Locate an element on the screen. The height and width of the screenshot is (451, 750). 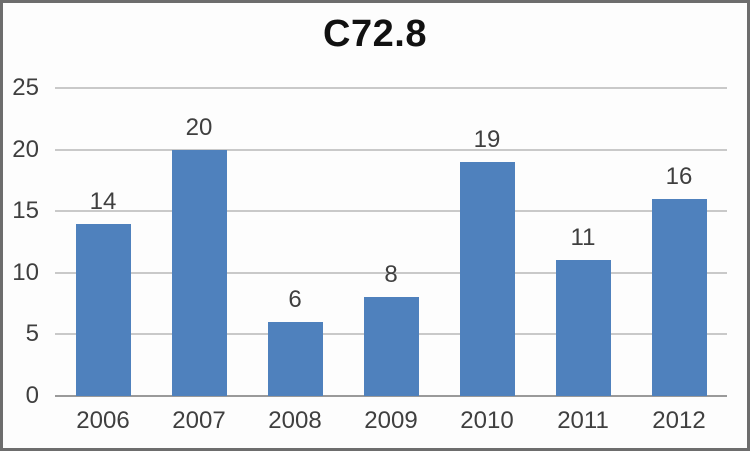
bar-value-label: 8 is located at coordinates (391, 275).